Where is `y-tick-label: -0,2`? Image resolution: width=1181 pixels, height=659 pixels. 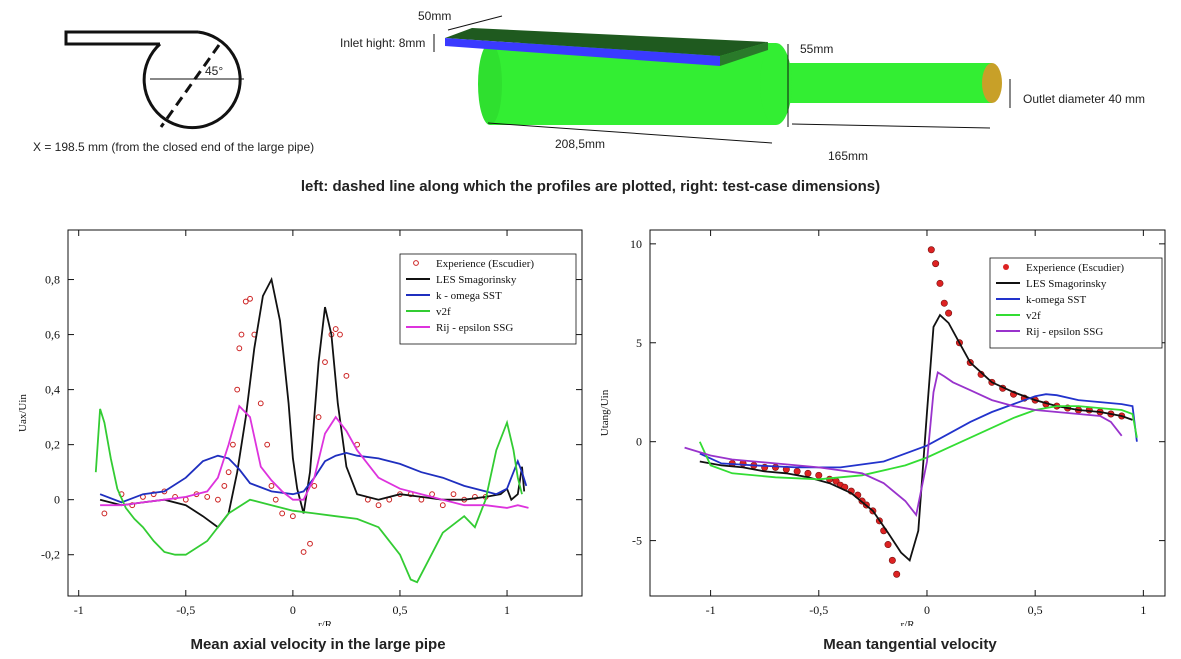 y-tick-label: -0,2 is located at coordinates (50, 555).